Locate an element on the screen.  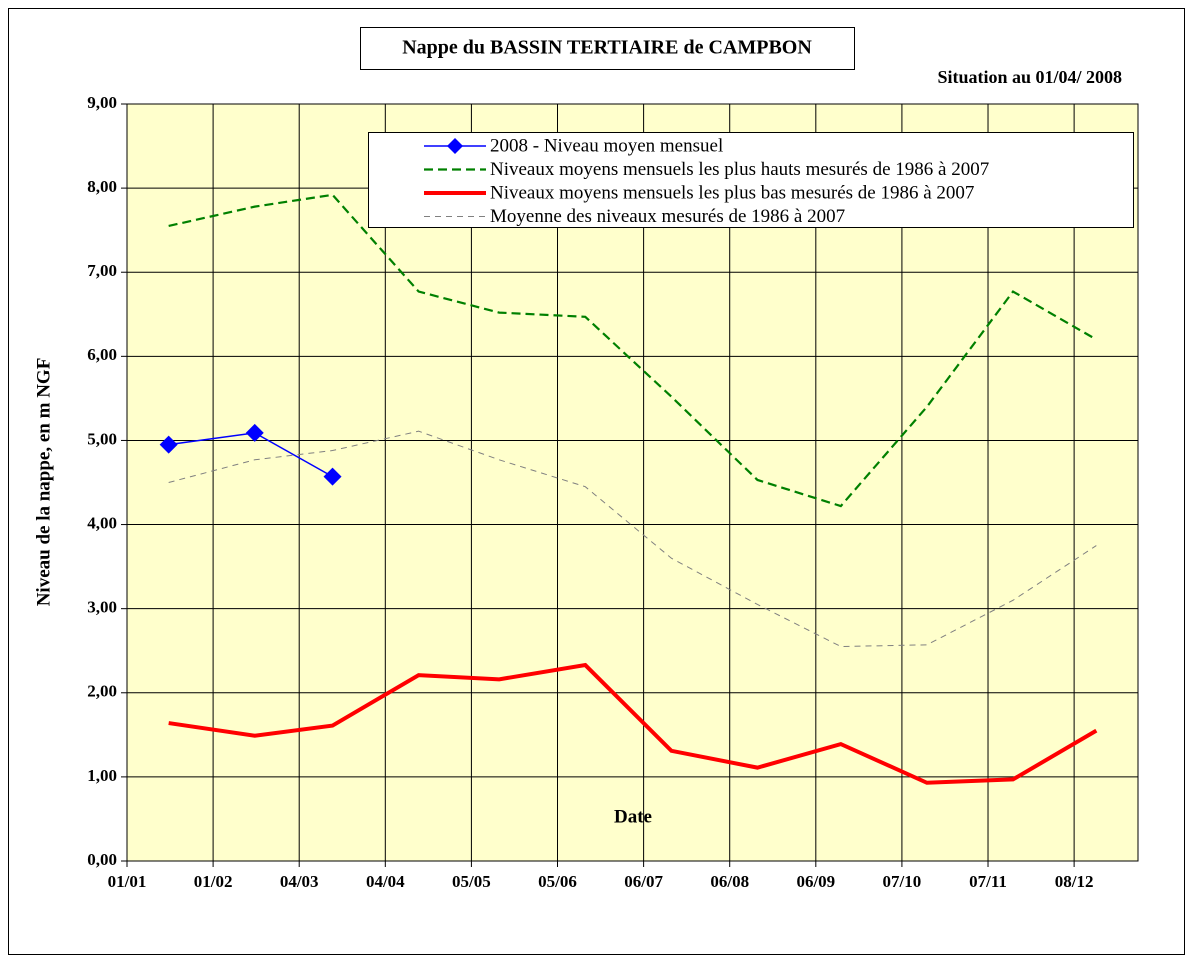
x-tick-label: 06/09 is located at coordinates (815, 881).